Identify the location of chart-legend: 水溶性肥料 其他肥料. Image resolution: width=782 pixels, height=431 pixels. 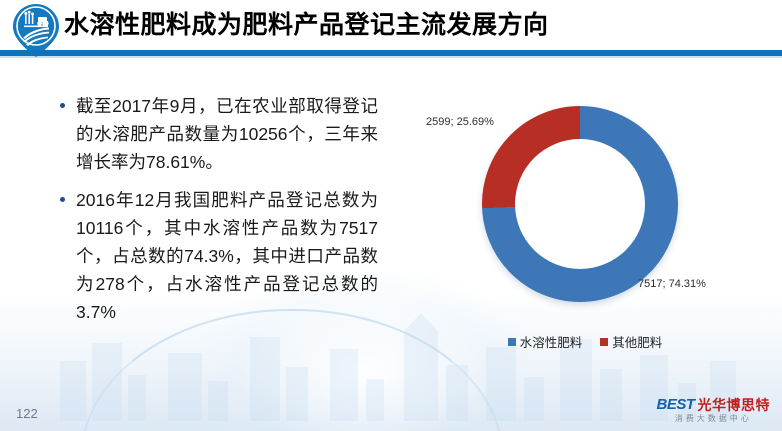
(585, 341).